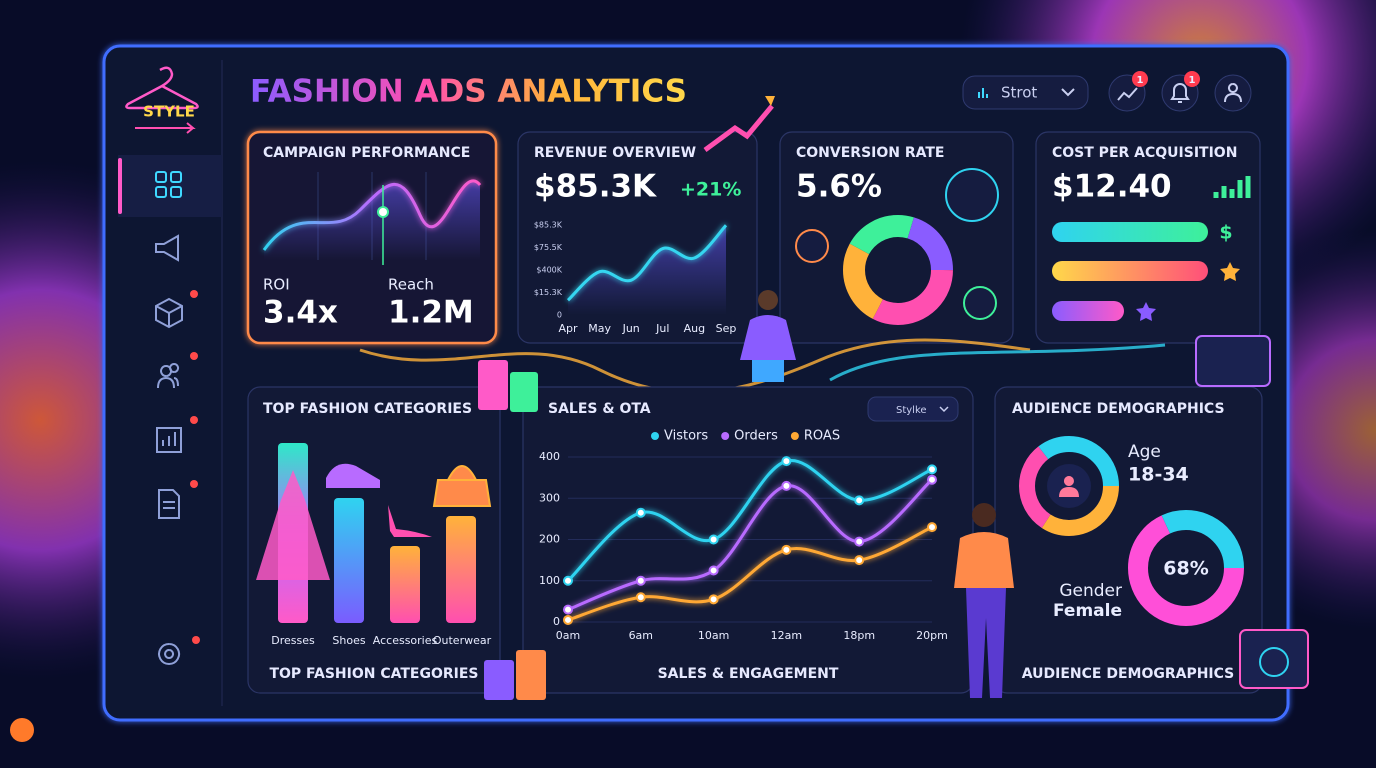 The height and width of the screenshot is (768, 1376). I want to click on trends-button: 1, so click(1128, 91).